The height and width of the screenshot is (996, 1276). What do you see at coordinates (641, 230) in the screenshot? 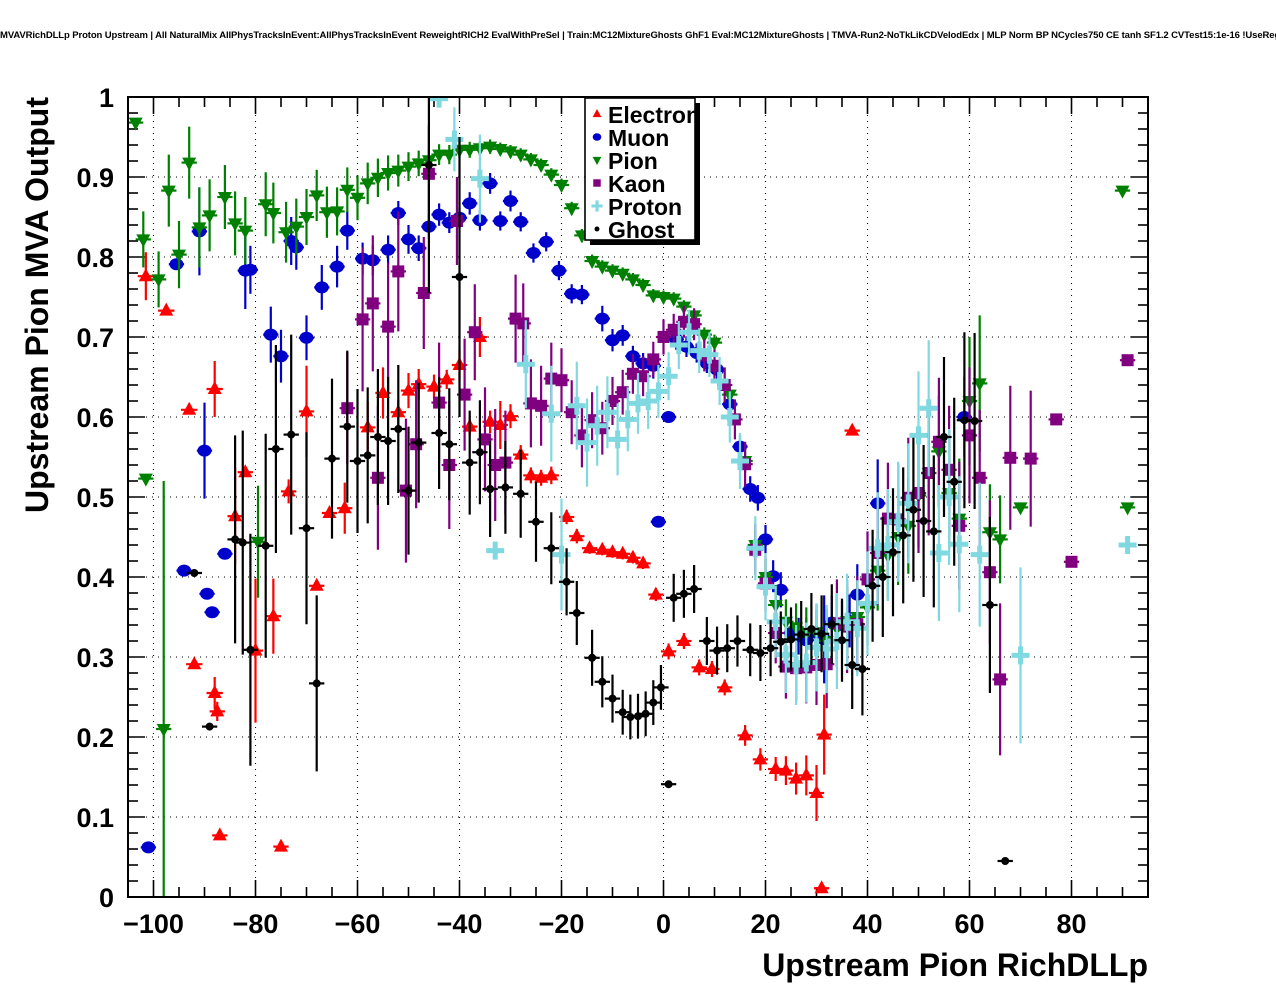
I see `legend-label: Ghost` at bounding box center [641, 230].